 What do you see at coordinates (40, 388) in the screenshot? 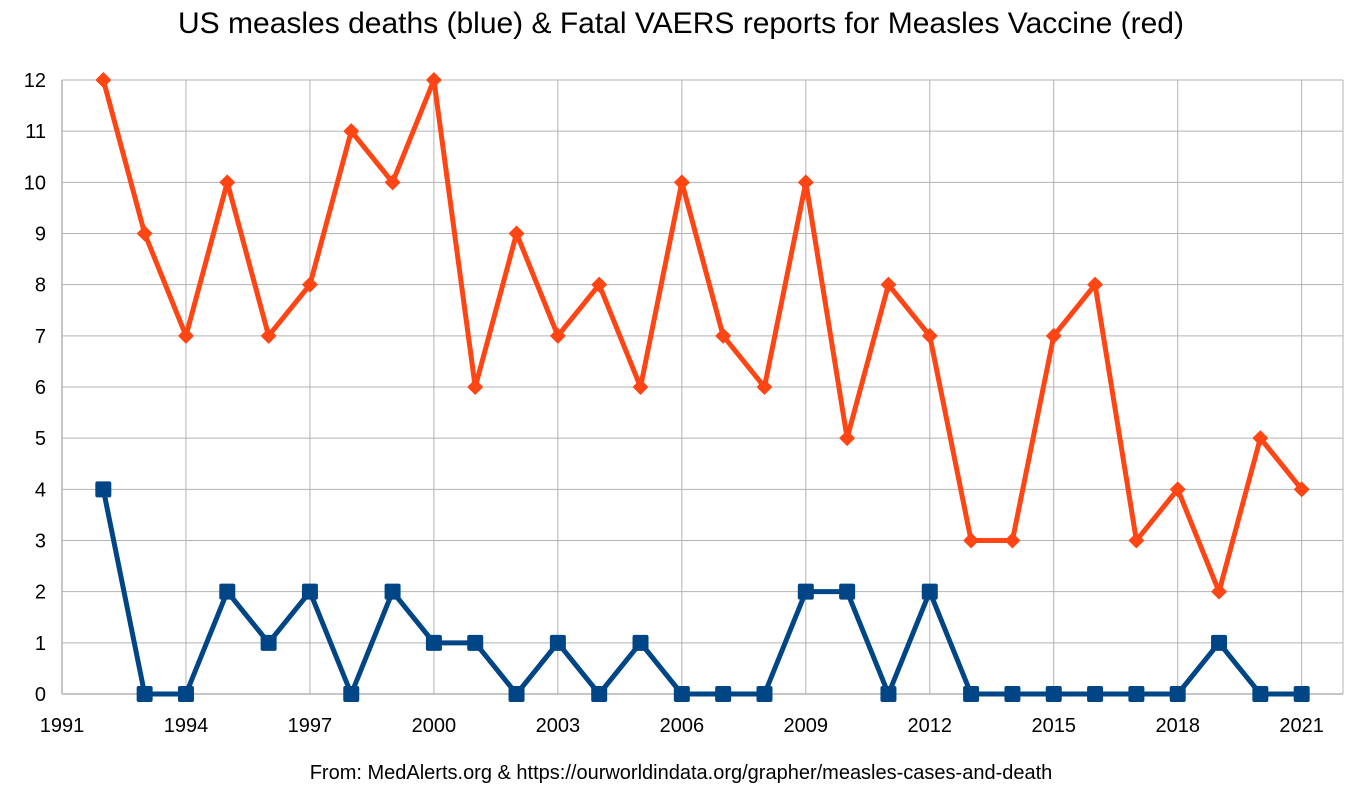
I see `y-tick-label: 6` at bounding box center [40, 388].